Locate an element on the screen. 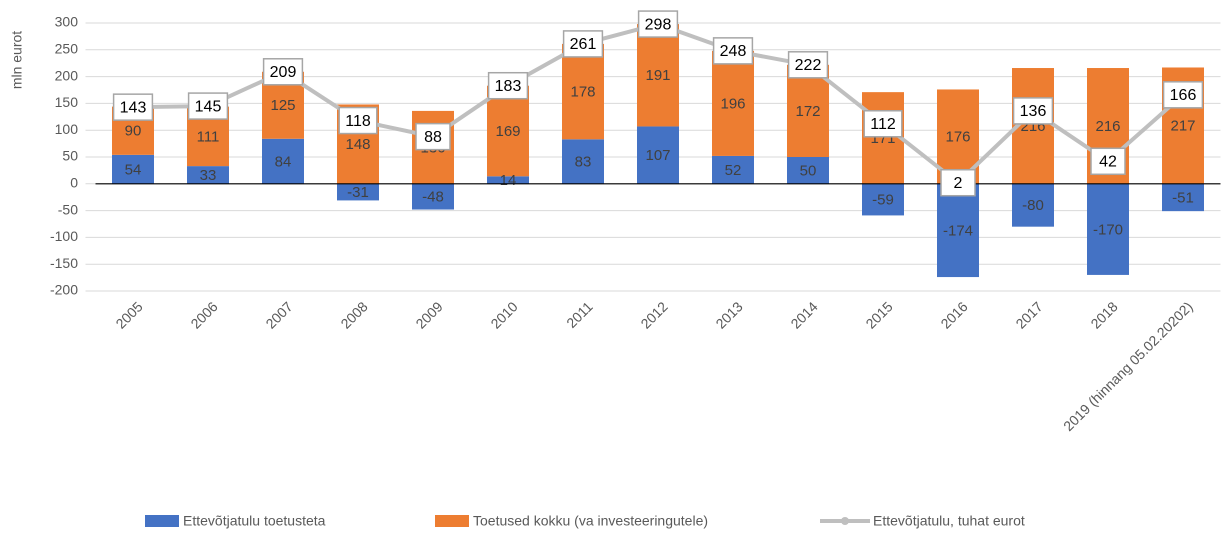 The height and width of the screenshot is (533, 1229). data-label: 191 is located at coordinates (657, 75).